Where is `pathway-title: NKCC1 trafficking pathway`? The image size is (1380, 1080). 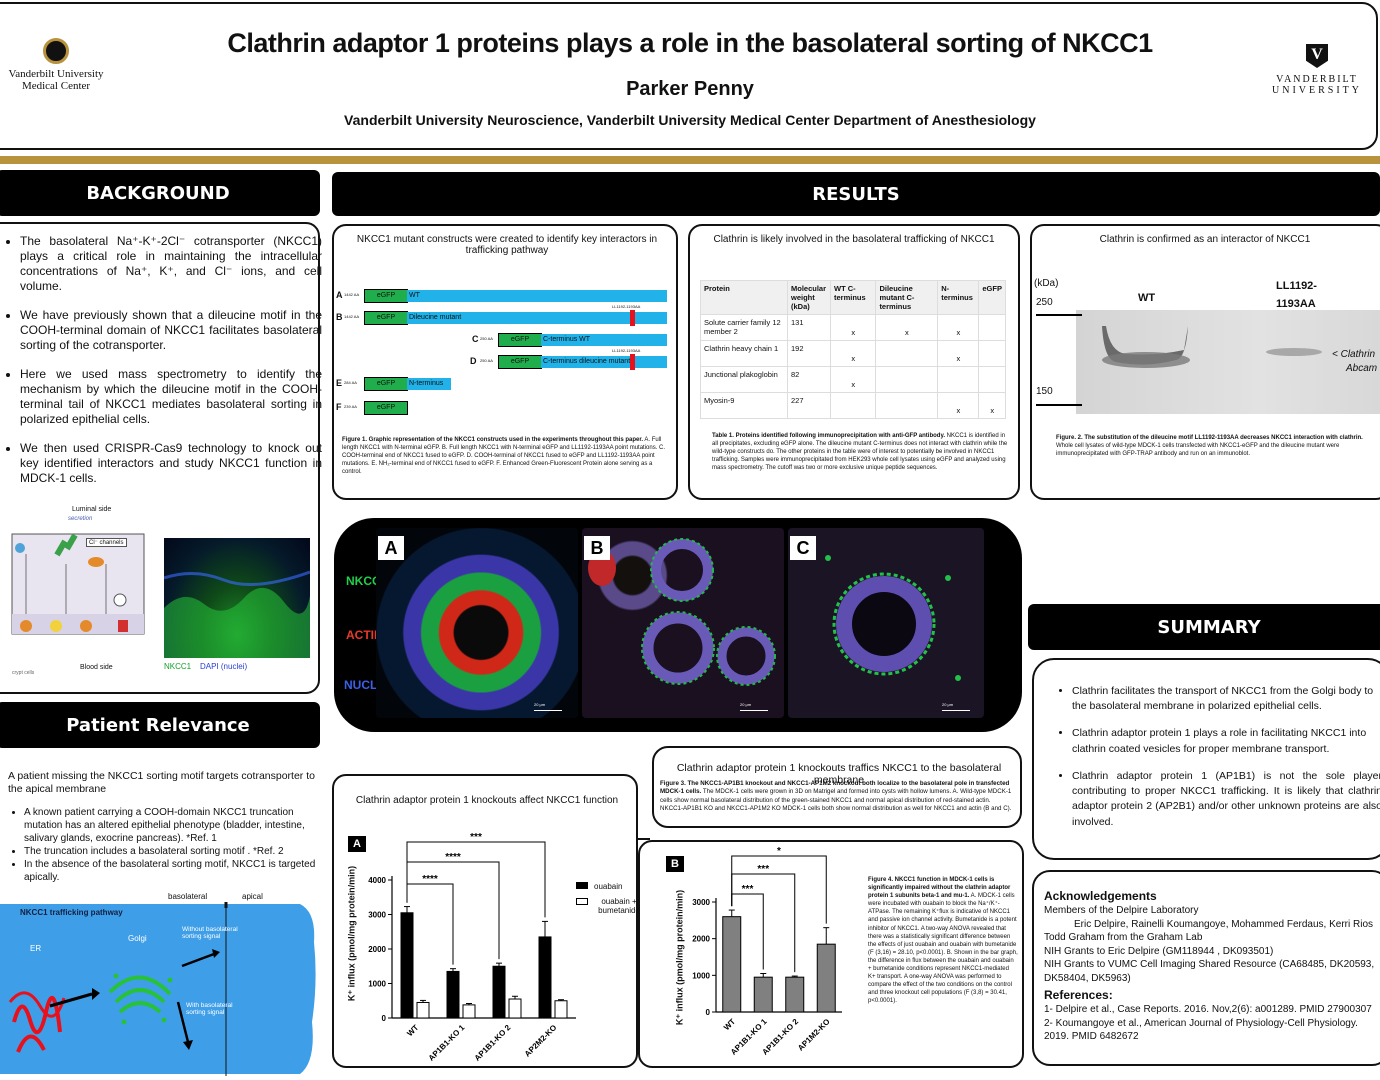
pathway-title: NKCC1 trafficking pathway is located at coordinates (71, 912).